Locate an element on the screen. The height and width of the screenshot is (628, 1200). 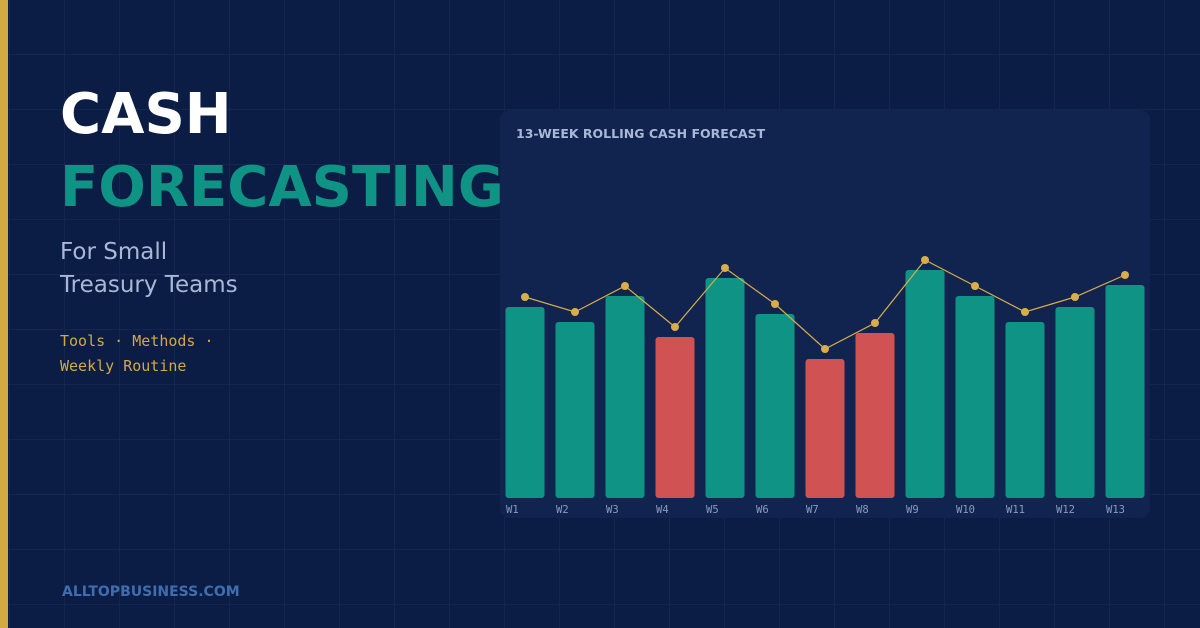
subtitle: Treasury Teams is located at coordinates (148, 285).